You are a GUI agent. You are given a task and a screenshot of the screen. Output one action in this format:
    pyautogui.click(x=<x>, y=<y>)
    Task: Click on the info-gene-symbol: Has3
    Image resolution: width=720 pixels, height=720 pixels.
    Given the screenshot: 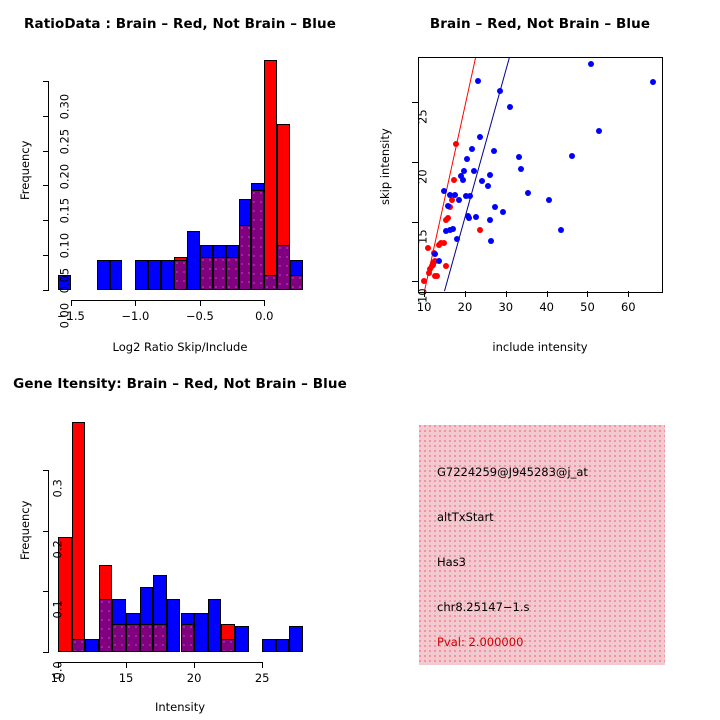 What is the action you would take?
    pyautogui.click(x=452, y=562)
    